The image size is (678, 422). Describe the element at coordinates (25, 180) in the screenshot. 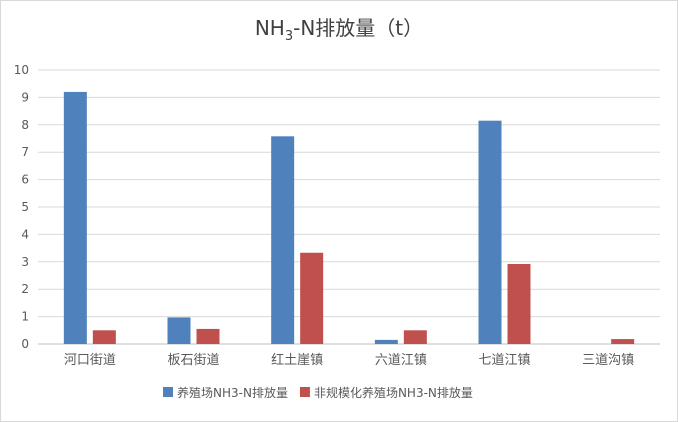

I see `y-tick-label: 6` at that location.